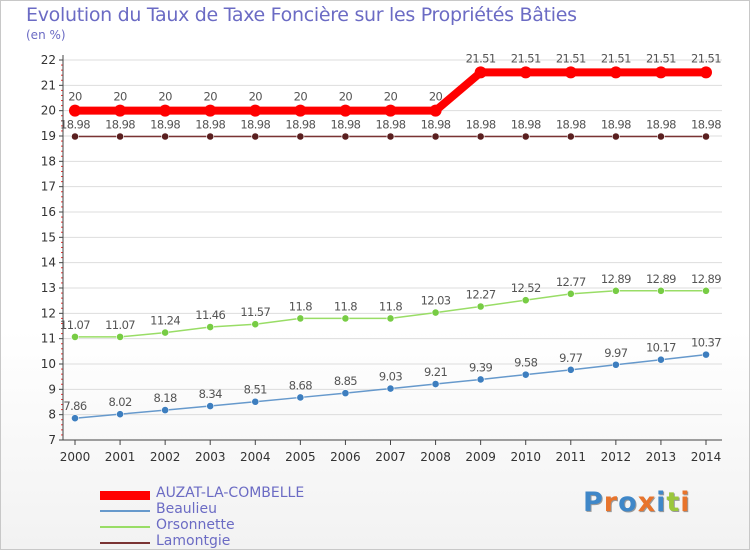  Describe the element at coordinates (48, 313) in the screenshot. I see `y-tick-label: 12` at that location.